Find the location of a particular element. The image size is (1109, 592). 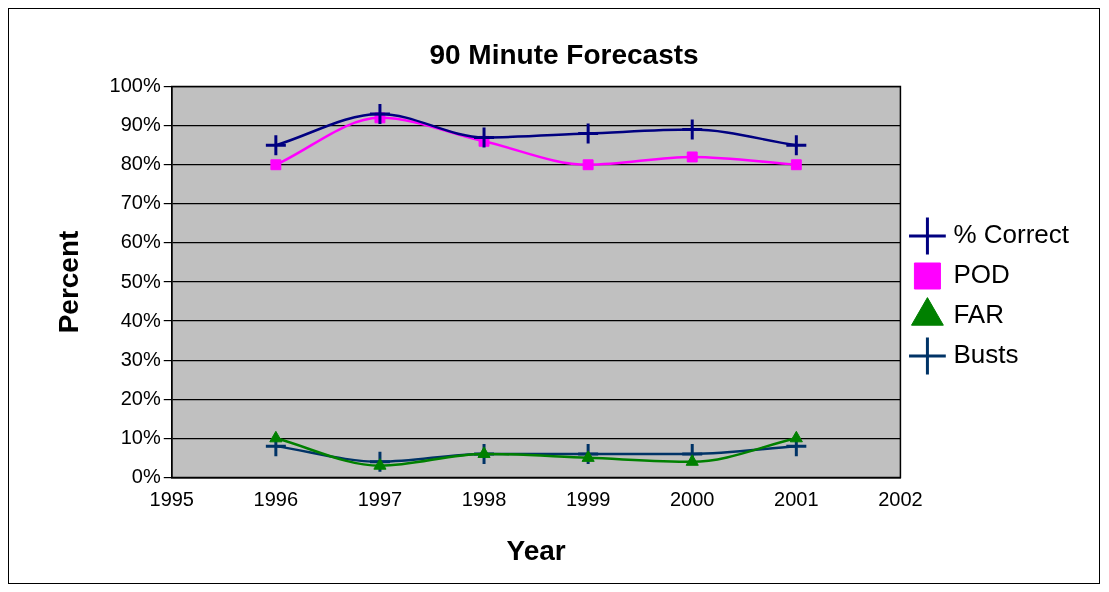

x-tick-label: 1997 is located at coordinates (380, 498).